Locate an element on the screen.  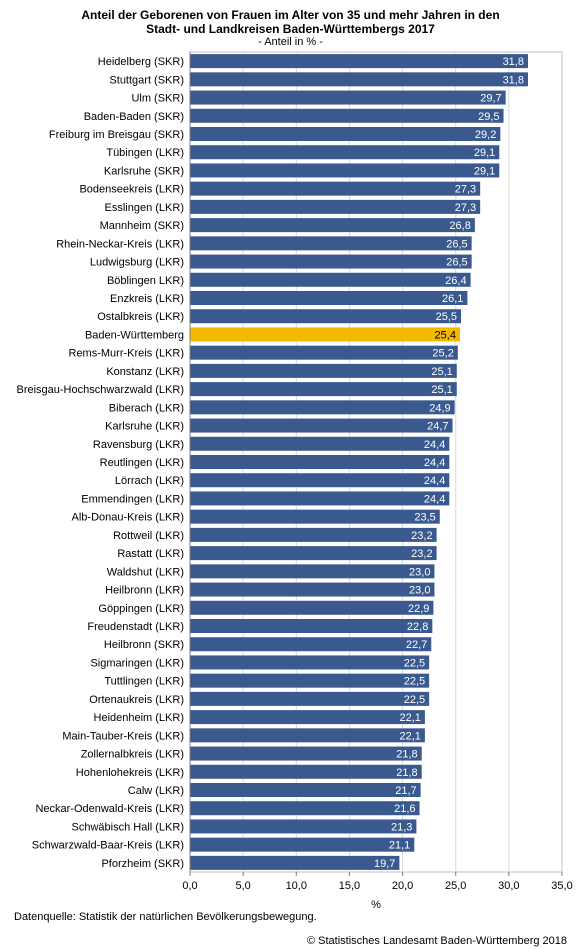
category-label: Pforzheim (SKR) is located at coordinates (142, 864).